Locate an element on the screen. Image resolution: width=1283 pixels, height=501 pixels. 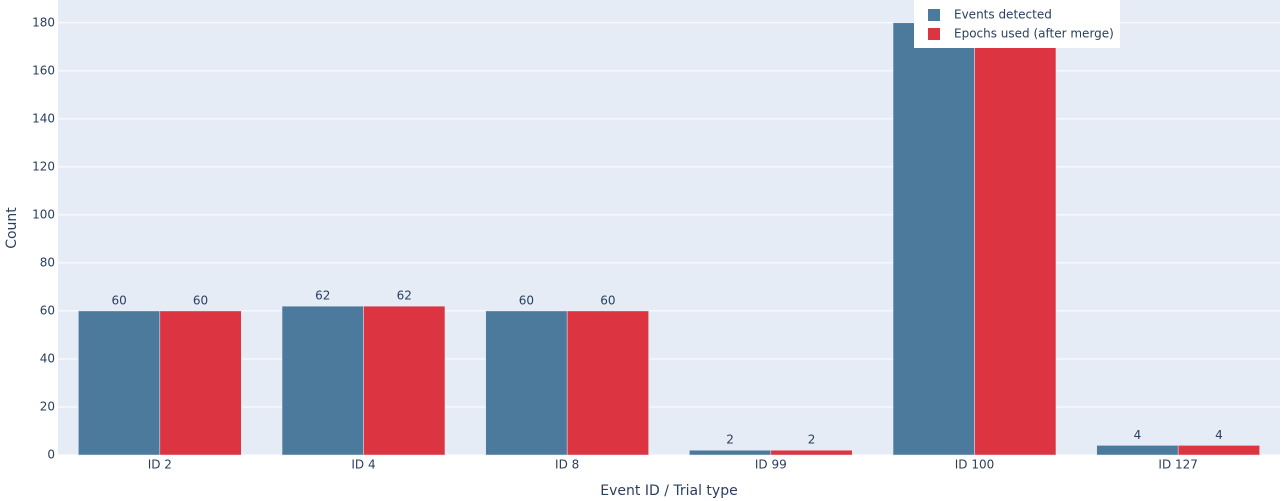
x-tick-label: ID 99 is located at coordinates (771, 465).